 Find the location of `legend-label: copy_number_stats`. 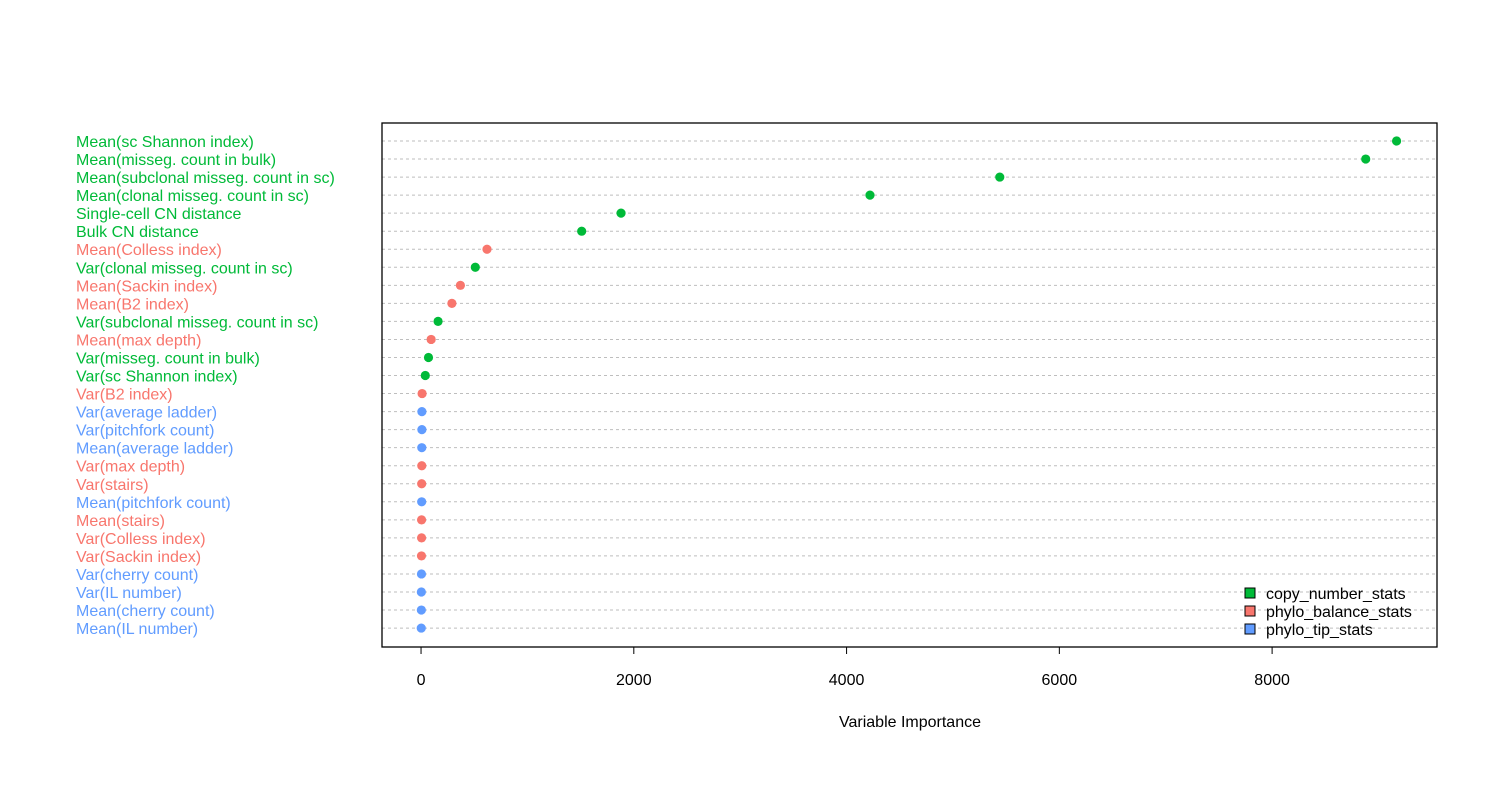

legend-label: copy_number_stats is located at coordinates (1336, 594).